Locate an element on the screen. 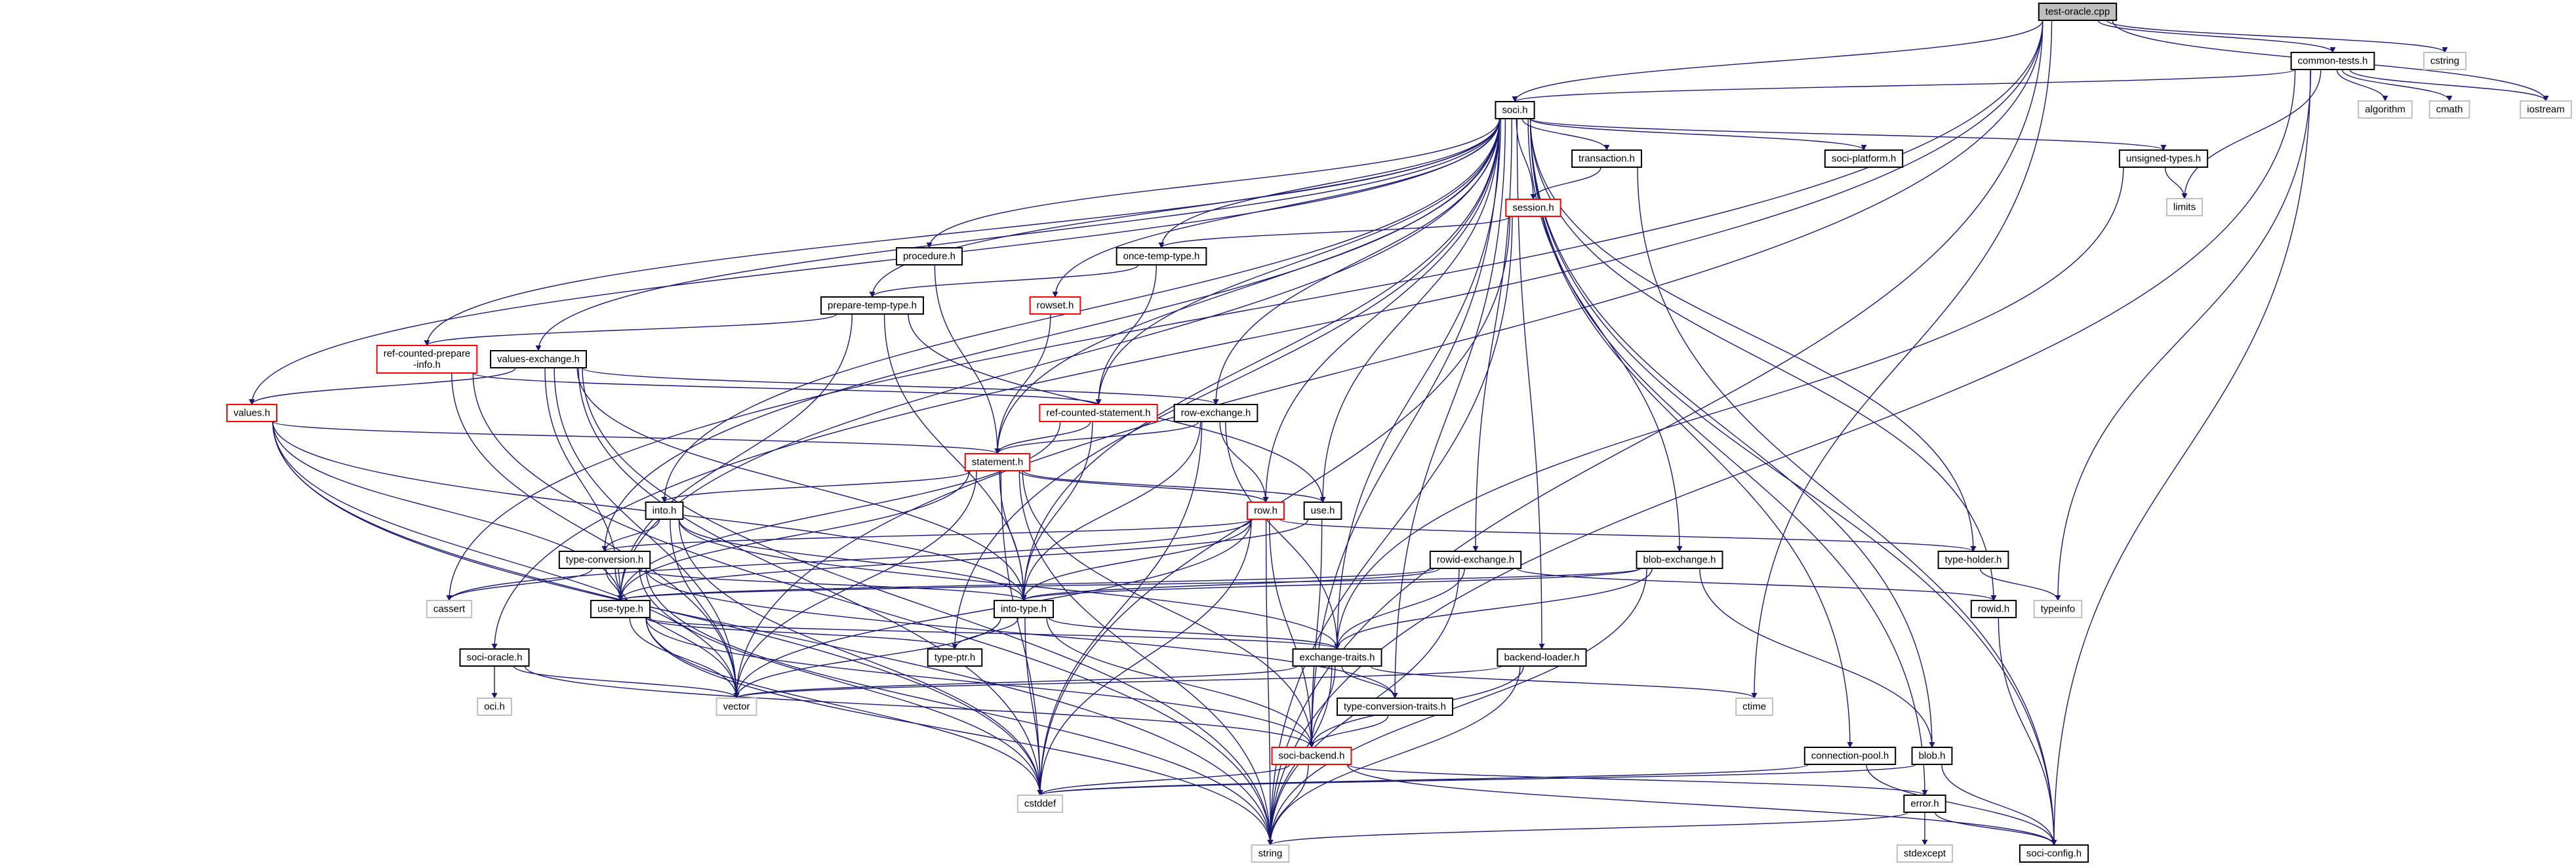 Image resolution: width=2576 pixels, height=866 pixels. edge-into-h-to-exchange-traits-h is located at coordinates (1009, 584).